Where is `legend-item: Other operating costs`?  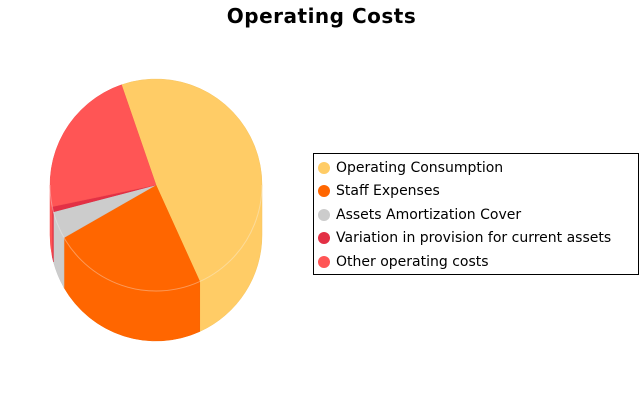 legend-item: Other operating costs is located at coordinates (478, 262).